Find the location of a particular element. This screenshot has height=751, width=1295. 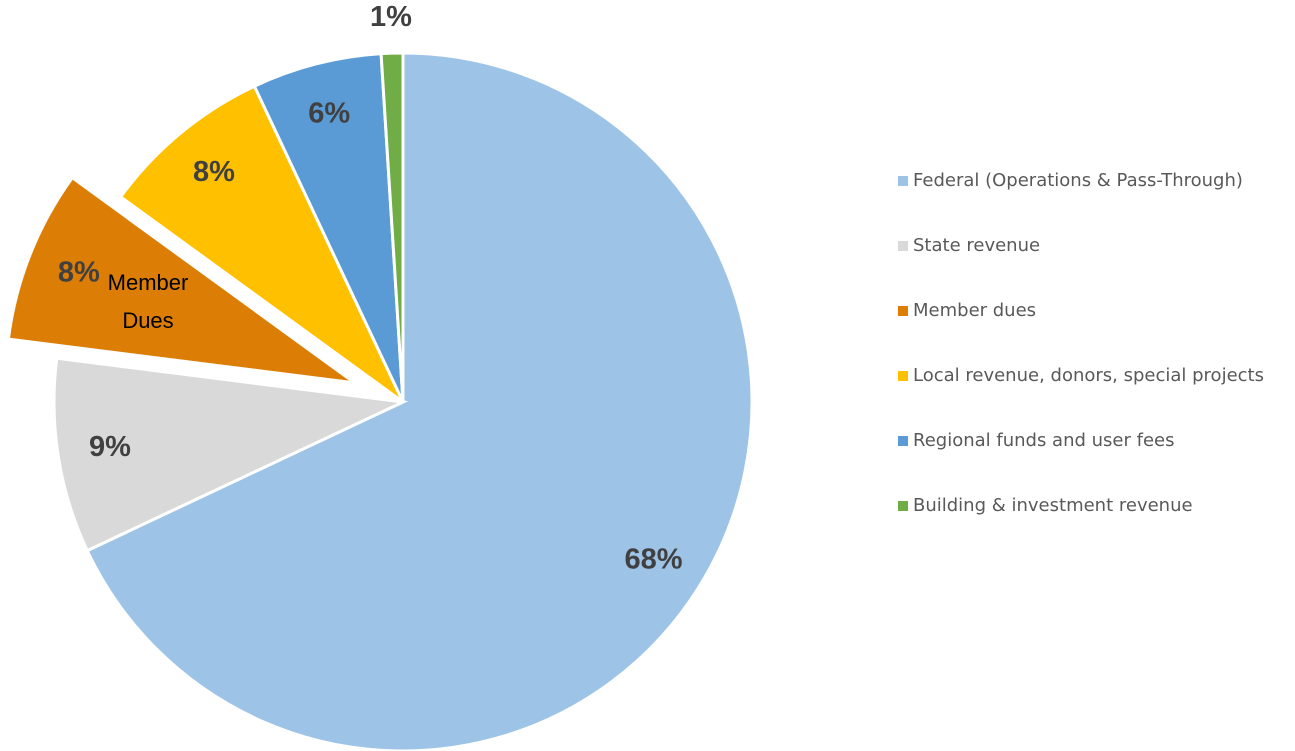

legend-label: Regional funds and user fees is located at coordinates (1043, 440).